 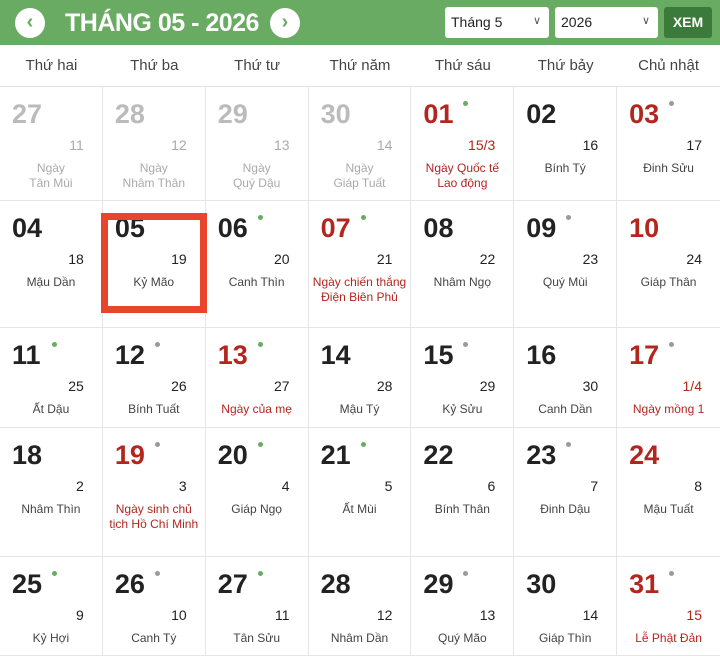 I want to click on lunar-date: 1/4, so click(x=692, y=386).